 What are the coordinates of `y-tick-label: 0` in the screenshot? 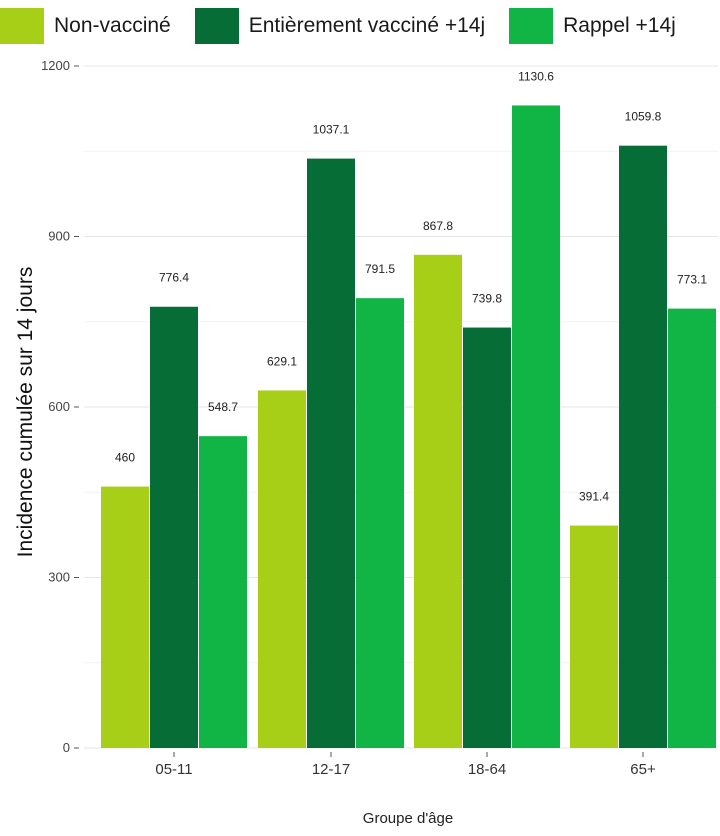 It's located at (66, 747).